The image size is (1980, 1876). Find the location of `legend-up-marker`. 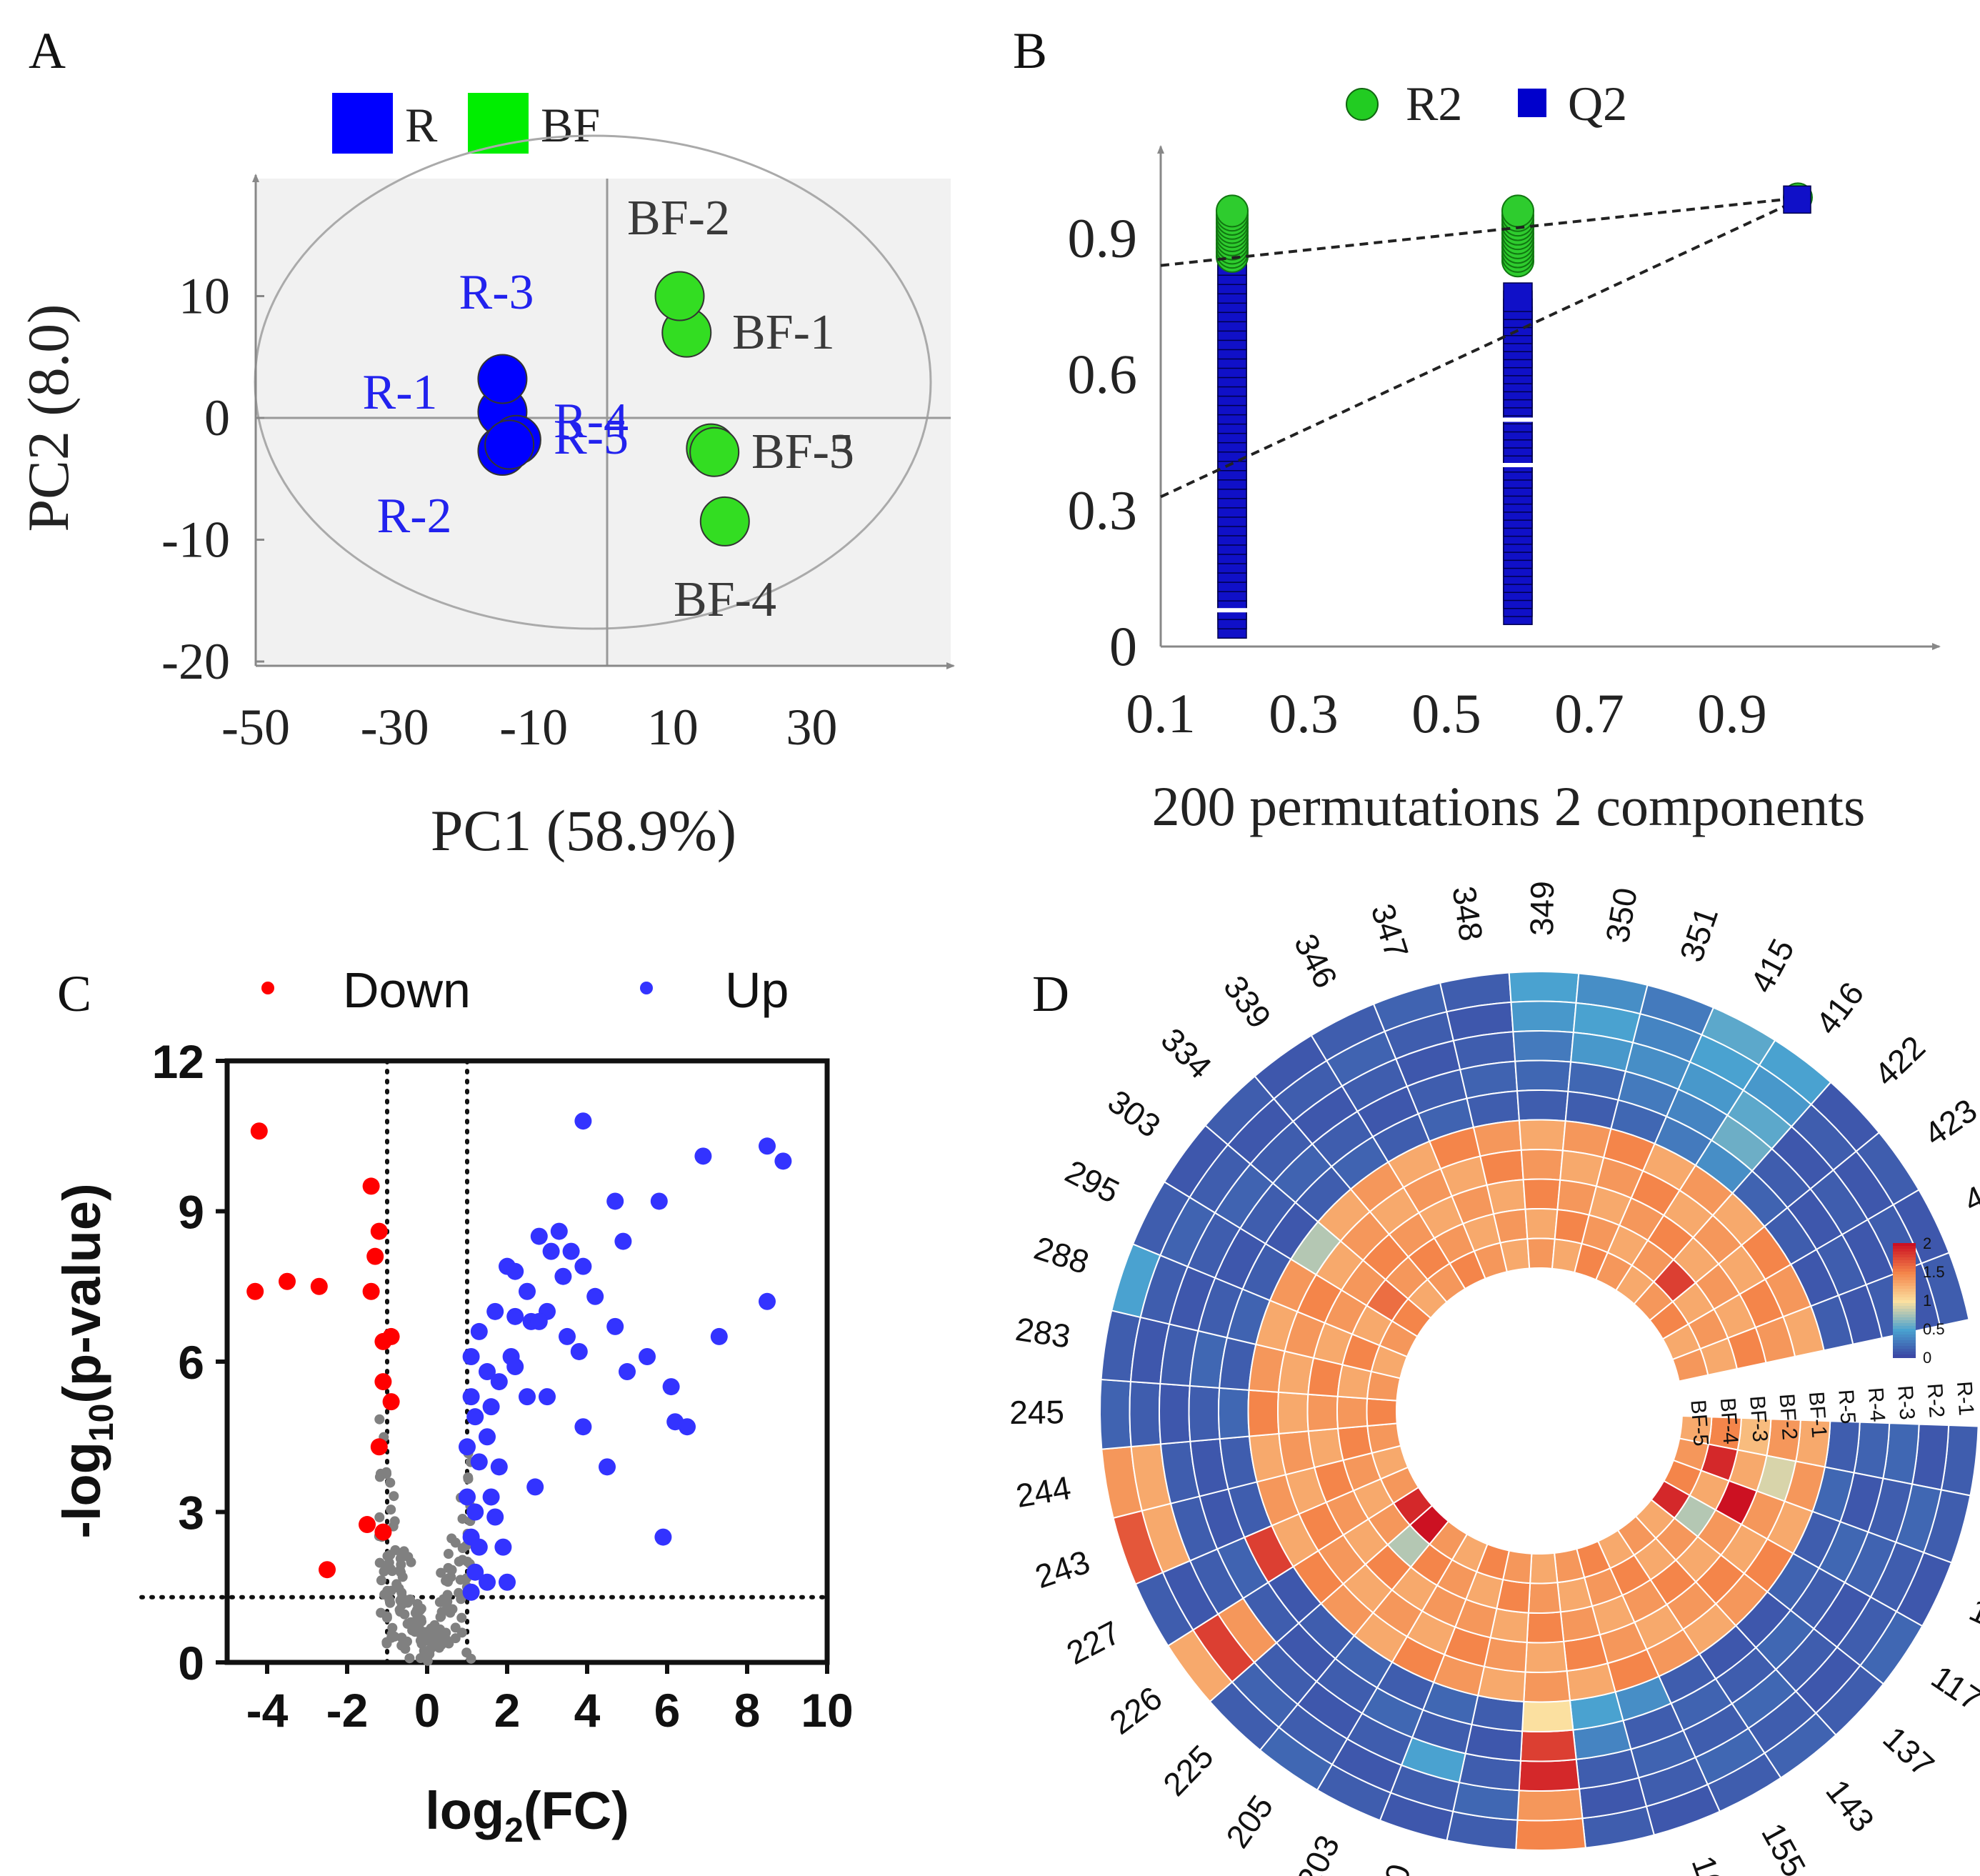

legend-up-marker is located at coordinates (646, 988).